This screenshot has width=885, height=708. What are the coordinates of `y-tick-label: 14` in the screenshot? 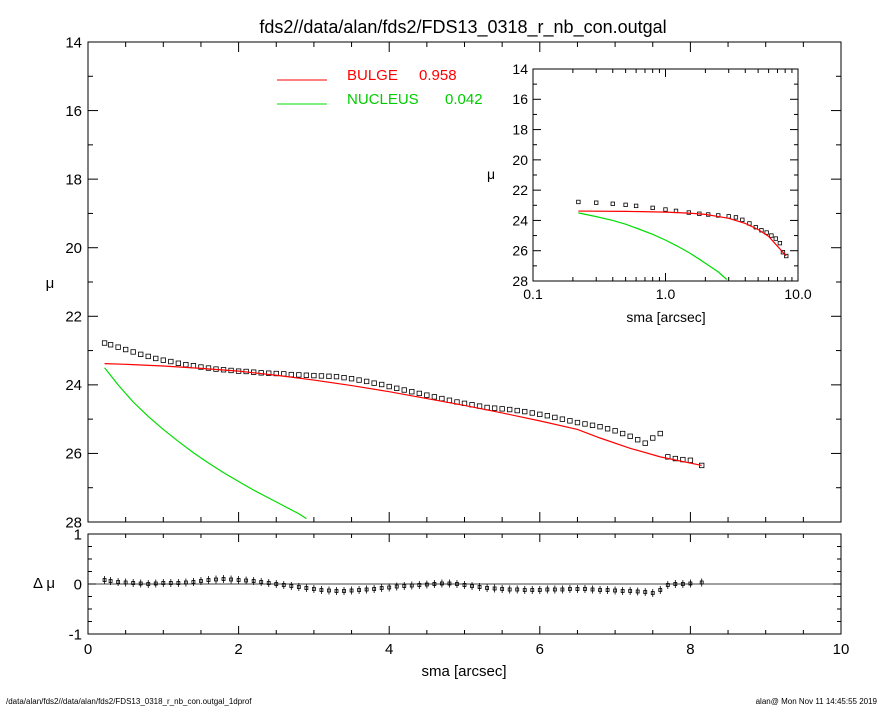 It's located at (520, 69).